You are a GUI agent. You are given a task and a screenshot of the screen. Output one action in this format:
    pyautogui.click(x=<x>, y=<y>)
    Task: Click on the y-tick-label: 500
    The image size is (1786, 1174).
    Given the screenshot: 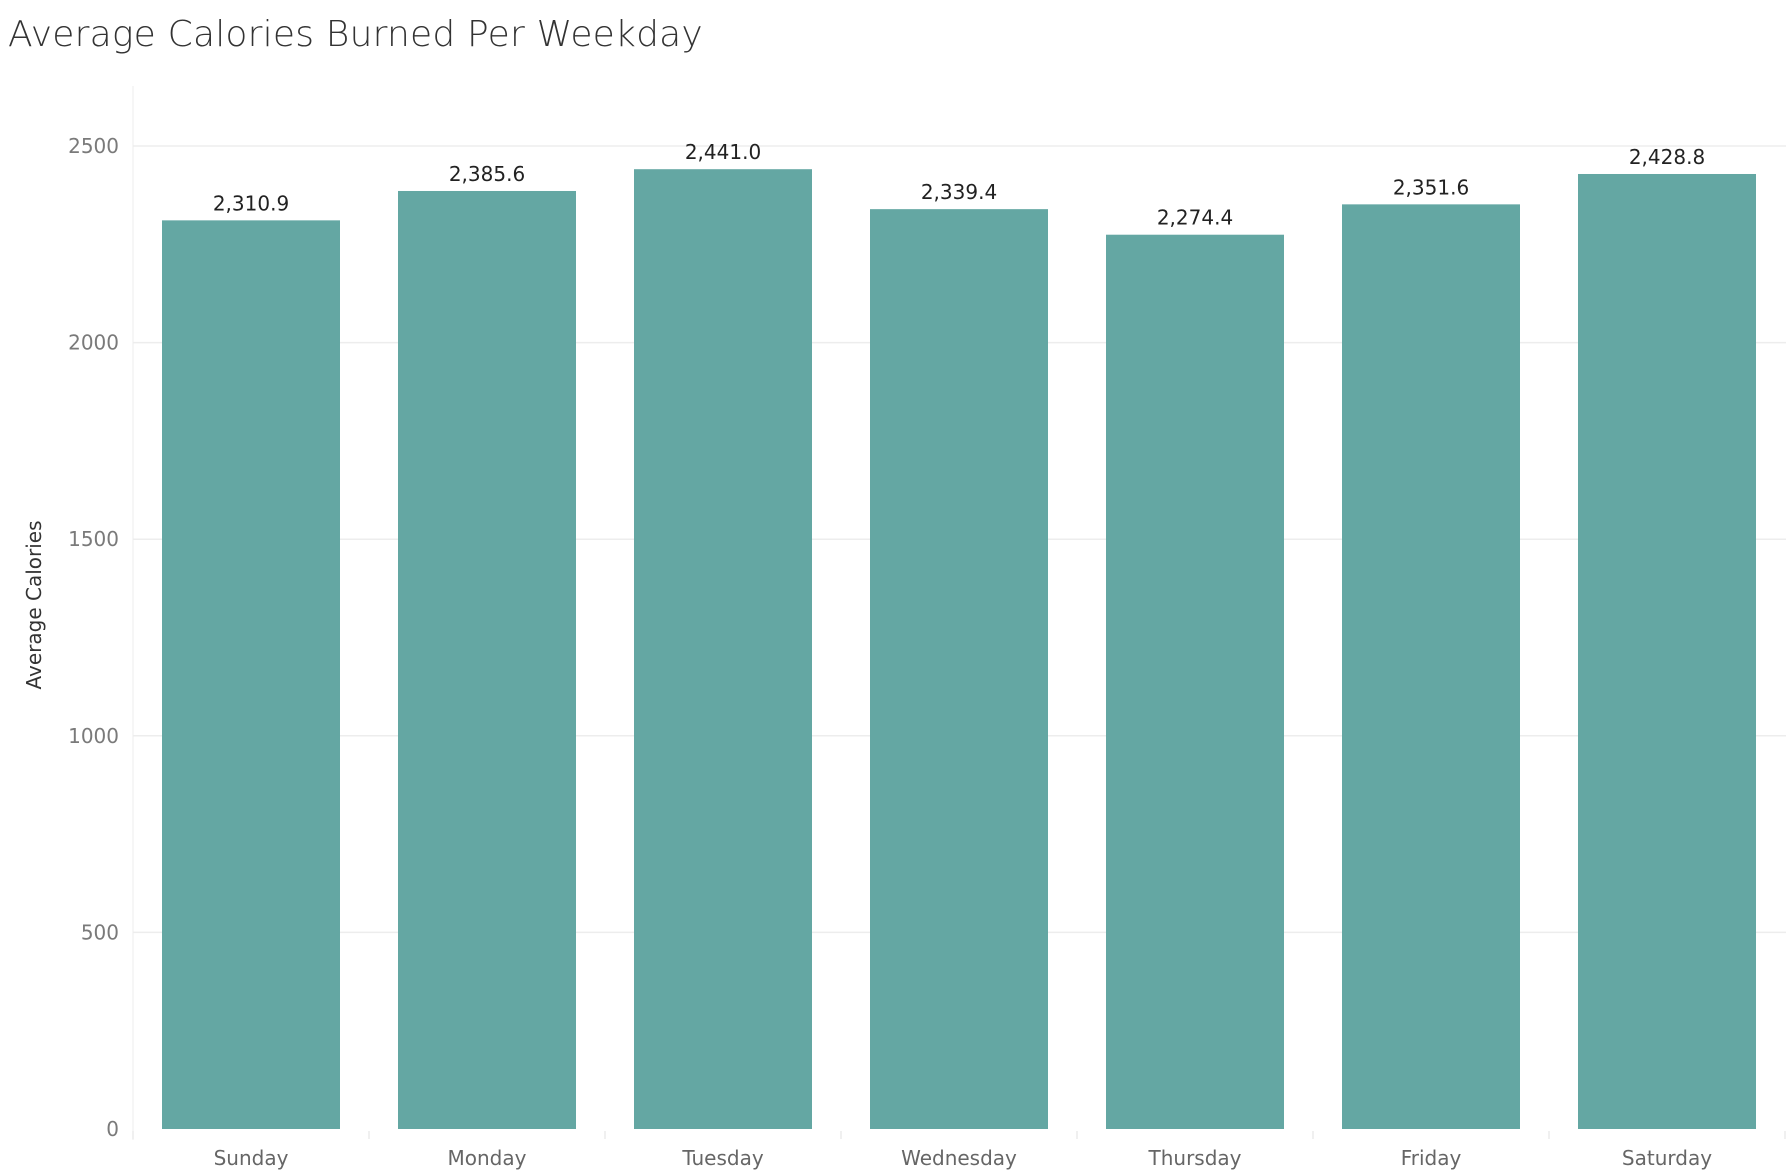 What is the action you would take?
    pyautogui.click(x=100, y=932)
    